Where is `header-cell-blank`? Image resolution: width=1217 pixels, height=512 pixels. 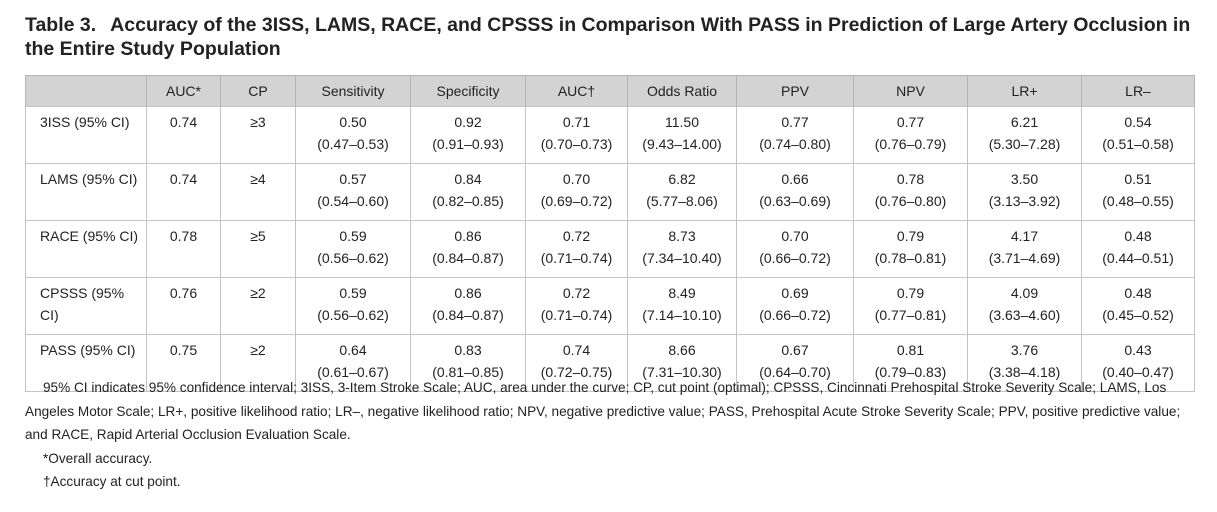 header-cell-blank is located at coordinates (86, 91).